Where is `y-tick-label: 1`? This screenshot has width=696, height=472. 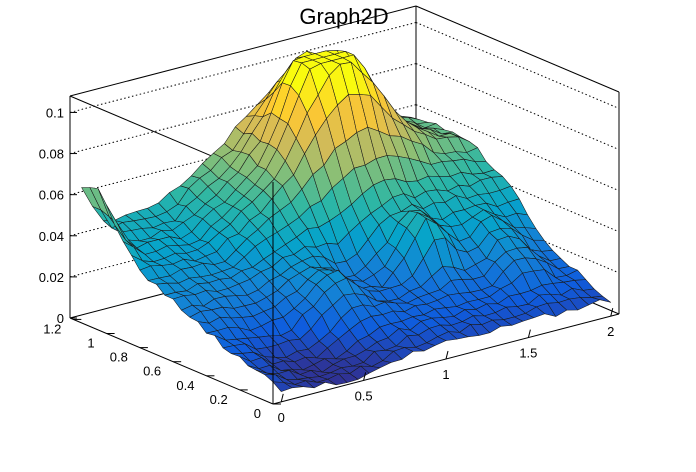
y-tick-label: 1 is located at coordinates (90, 343).